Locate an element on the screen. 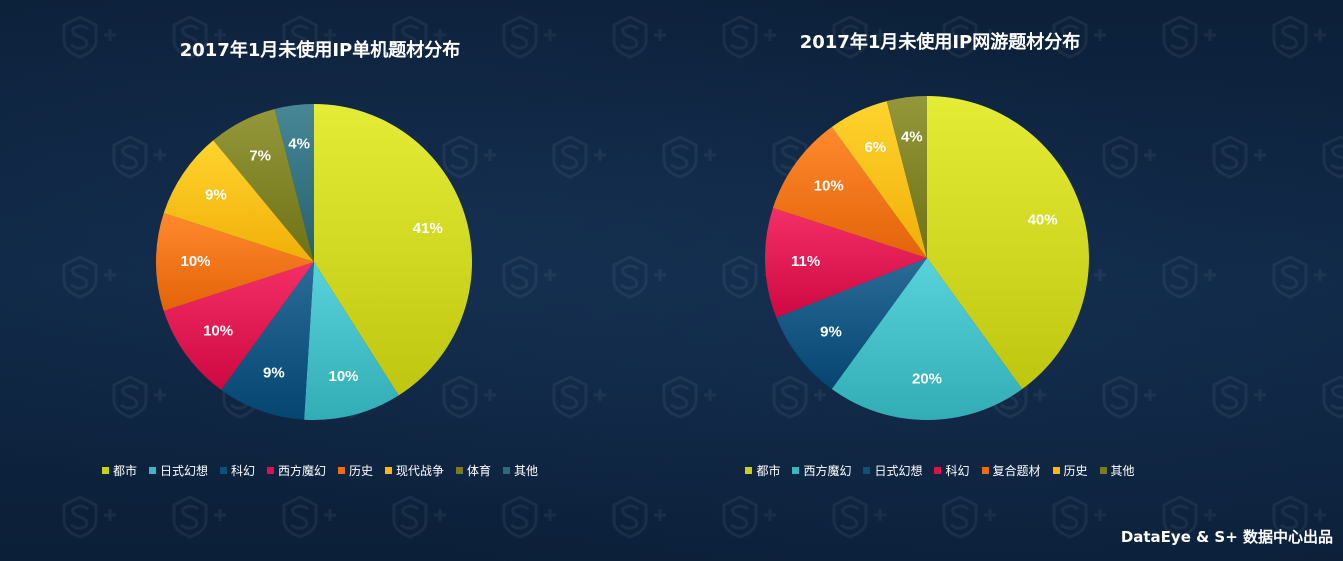  chart-title: 2017年1月未使用IP网游题材分布 is located at coordinates (940, 42).